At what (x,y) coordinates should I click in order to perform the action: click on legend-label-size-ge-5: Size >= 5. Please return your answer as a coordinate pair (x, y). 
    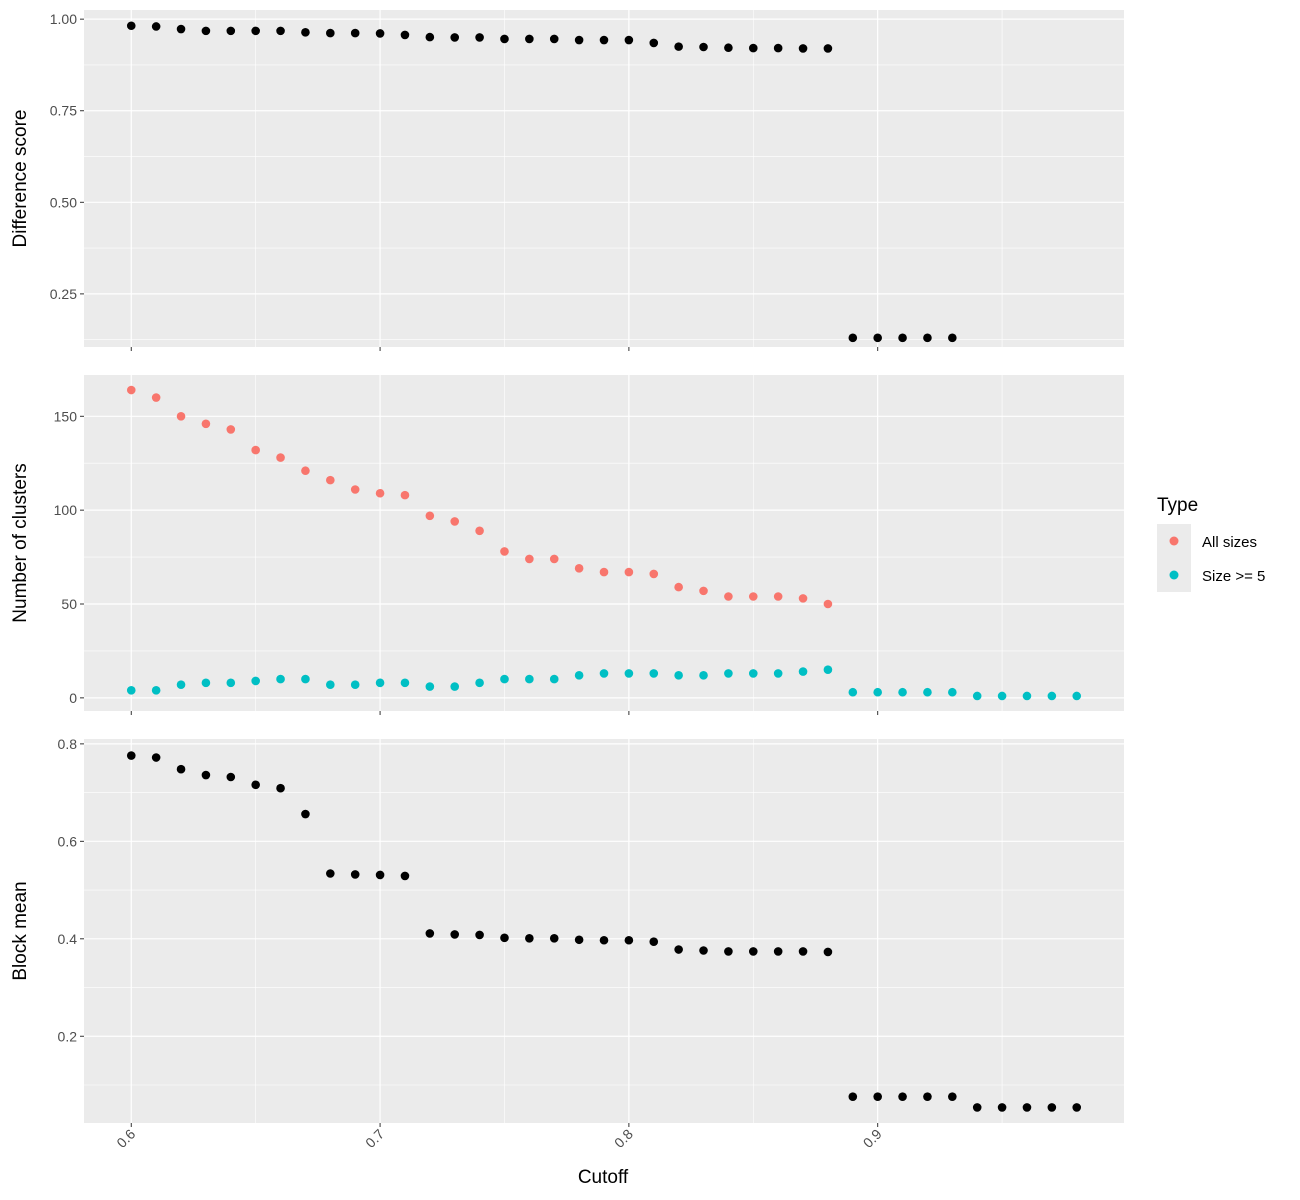
    Looking at the image, I should click on (1233, 576).